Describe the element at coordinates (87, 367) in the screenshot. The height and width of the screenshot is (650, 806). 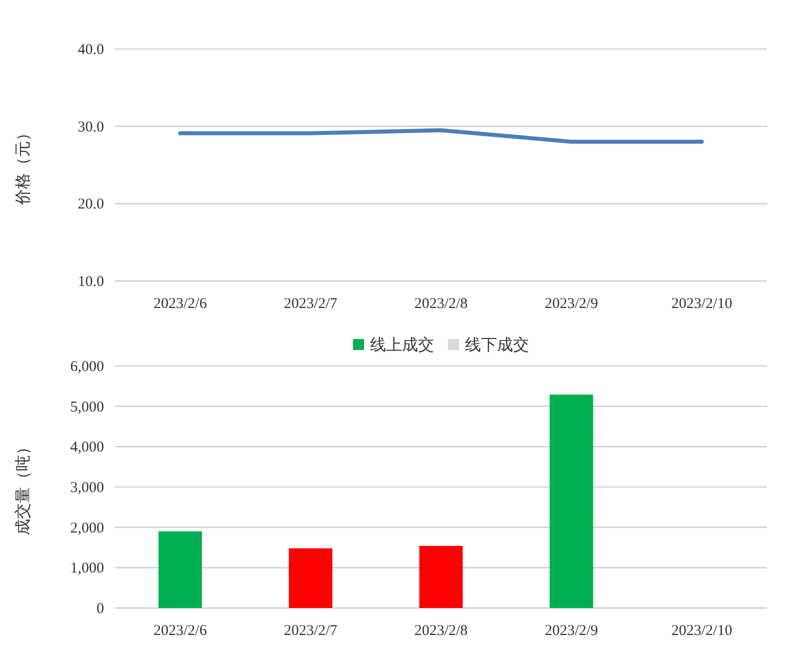
I see `y-tick-label: 6,000` at that location.